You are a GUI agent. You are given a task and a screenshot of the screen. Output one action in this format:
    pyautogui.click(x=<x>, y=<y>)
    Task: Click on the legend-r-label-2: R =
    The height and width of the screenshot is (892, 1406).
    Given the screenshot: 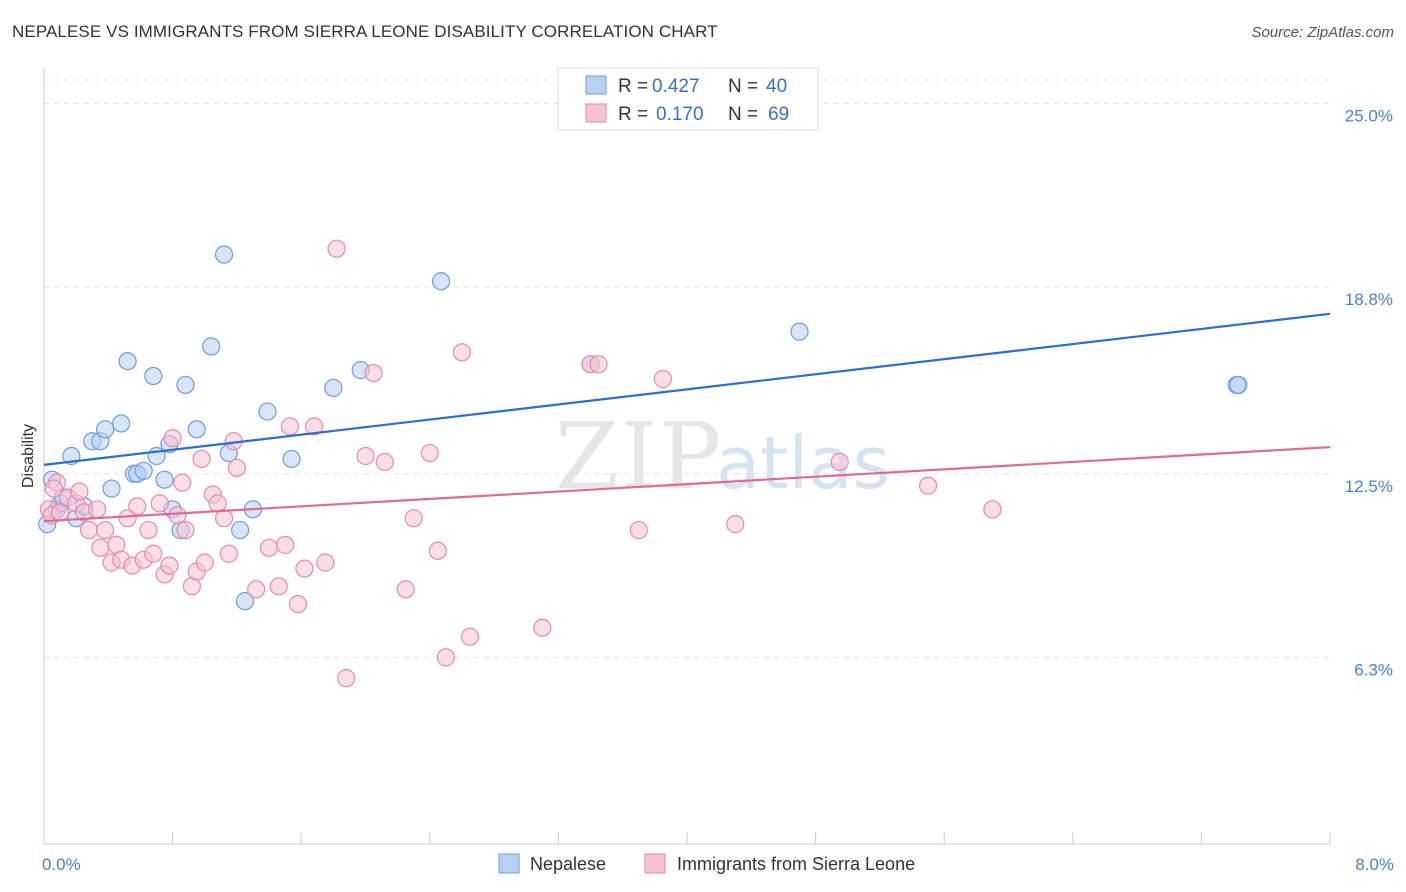 What is the action you would take?
    pyautogui.click(x=633, y=114)
    